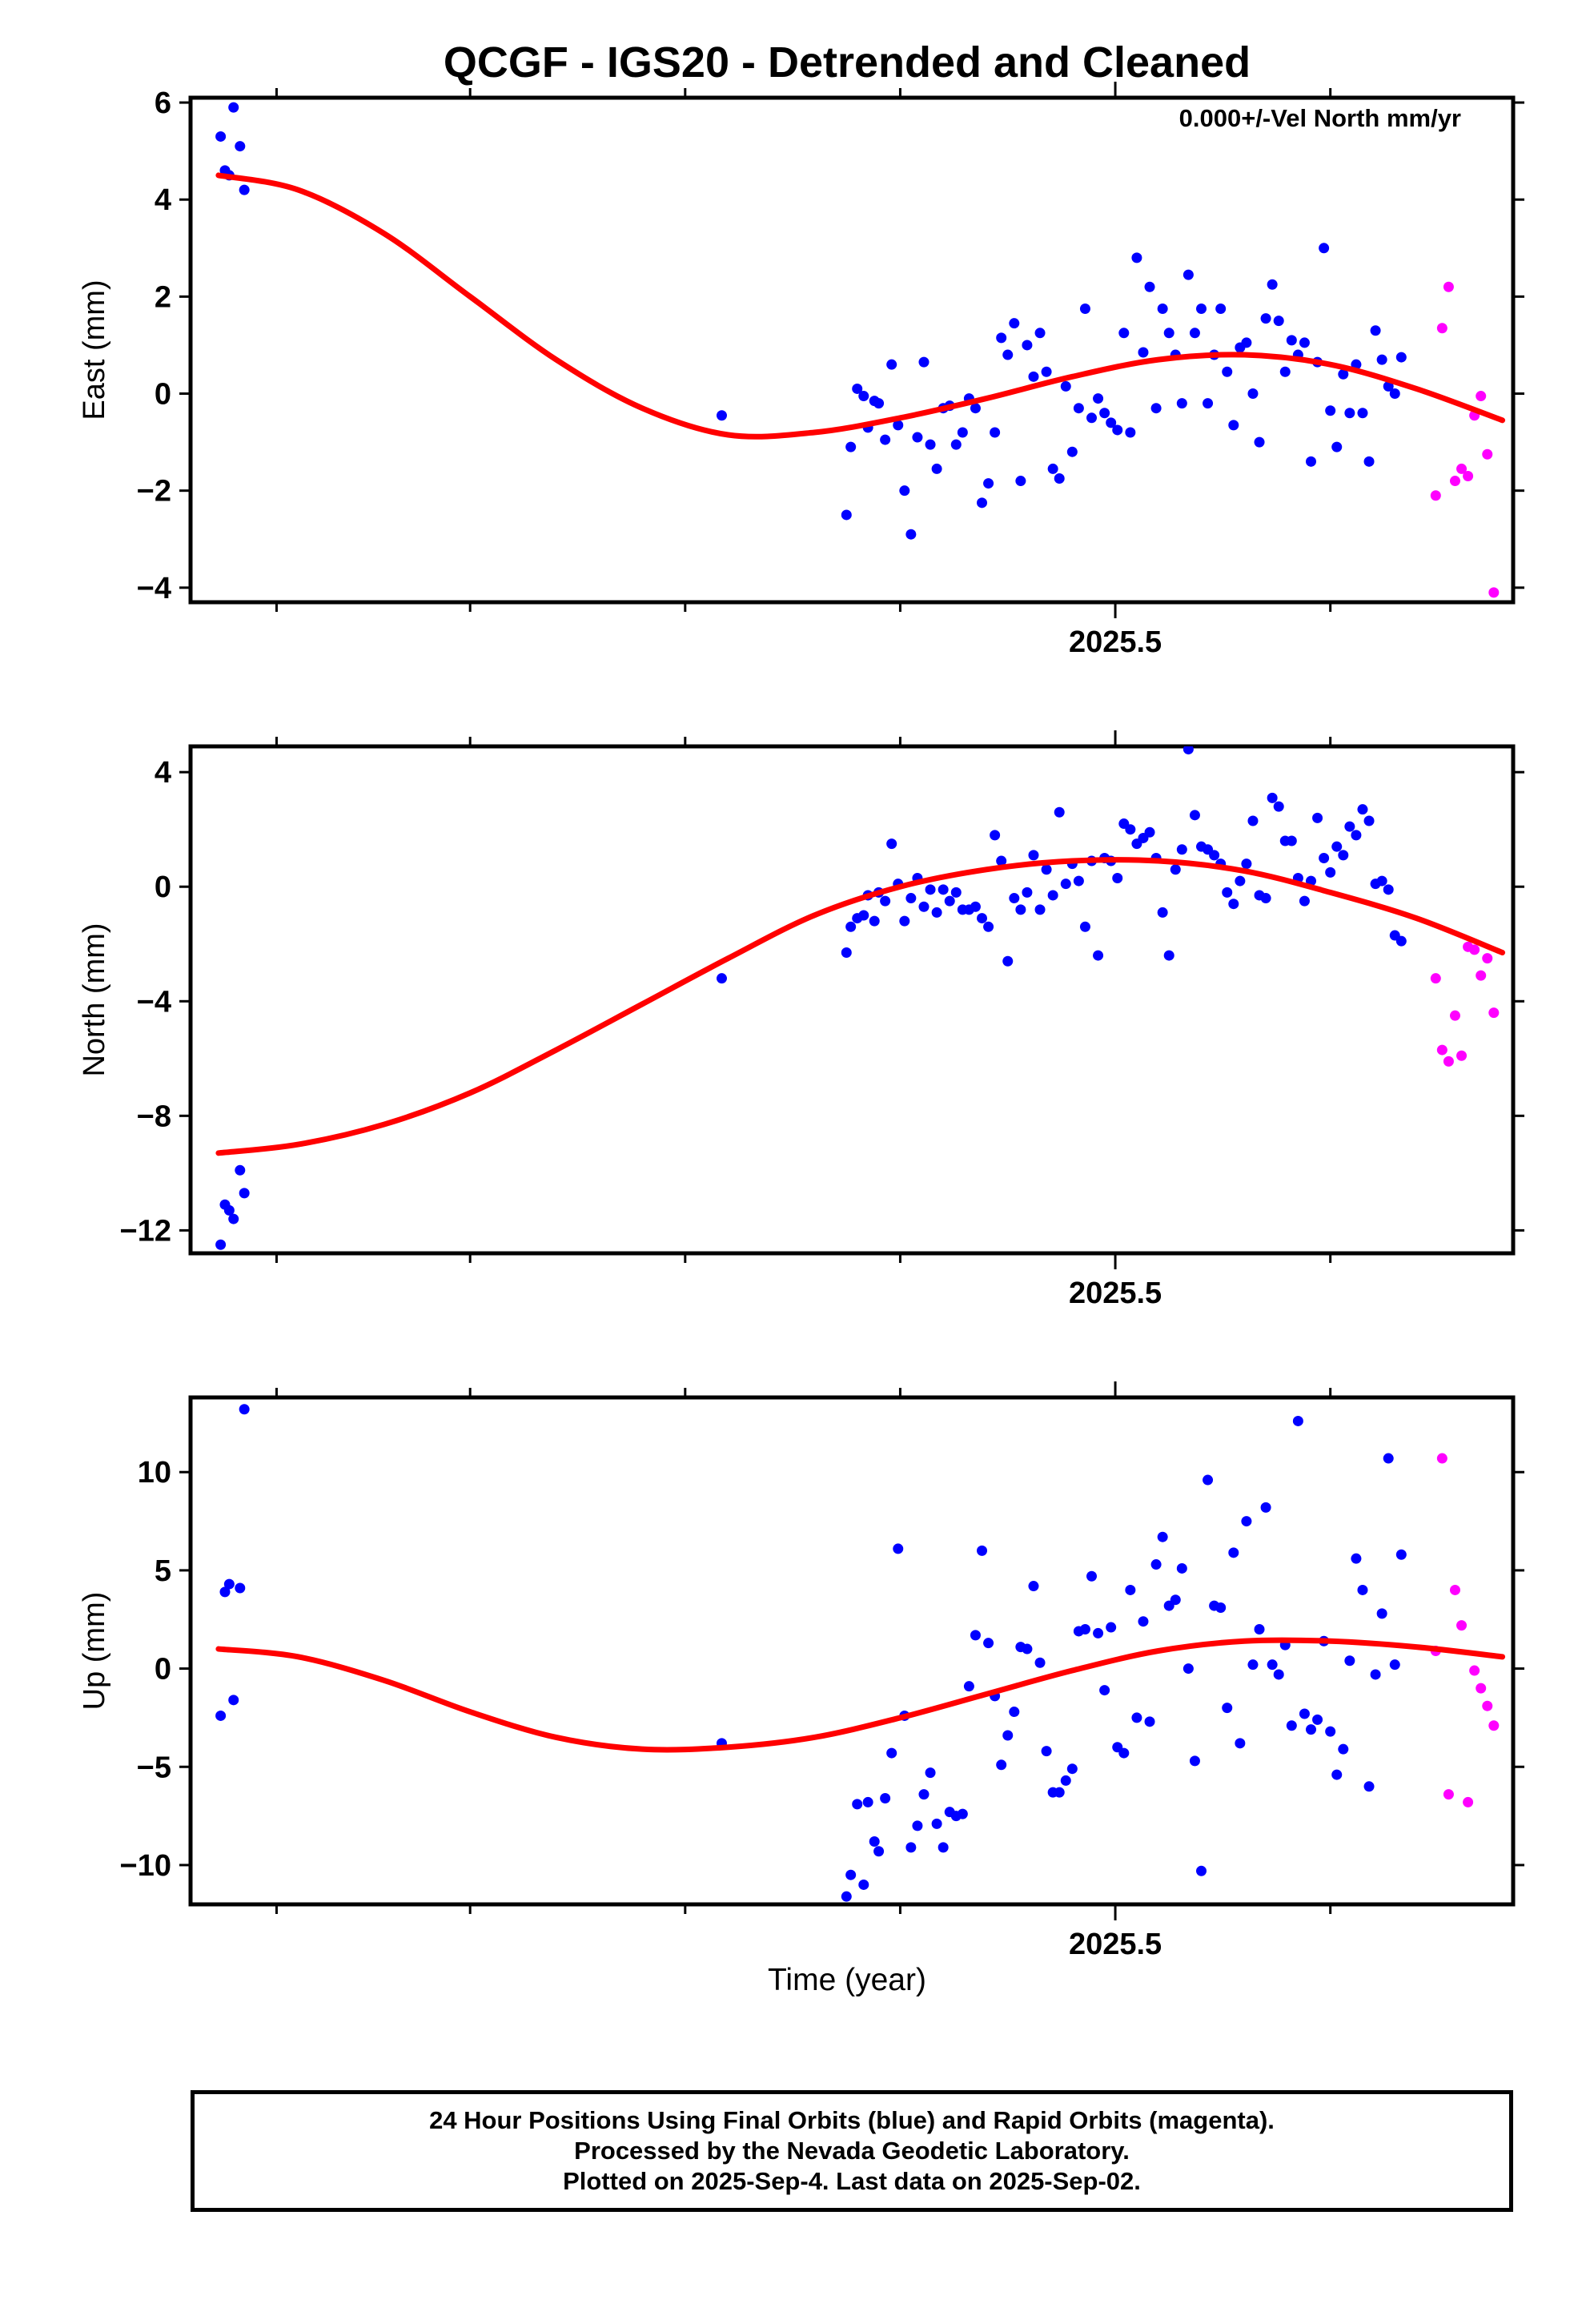  What do you see at coordinates (163, 103) in the screenshot?
I see `y-tick-label: 6` at bounding box center [163, 103].